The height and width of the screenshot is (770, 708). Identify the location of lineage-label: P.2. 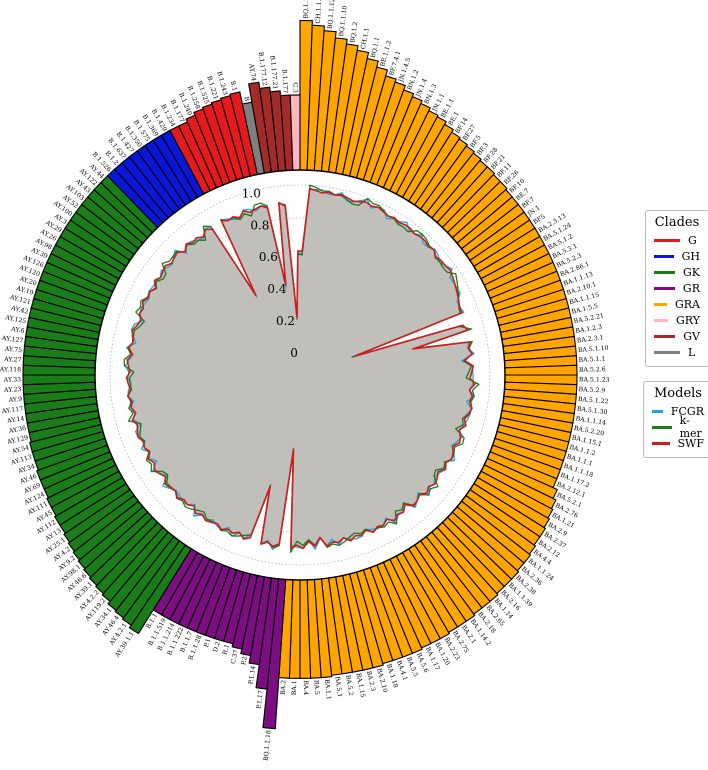
(244, 661).